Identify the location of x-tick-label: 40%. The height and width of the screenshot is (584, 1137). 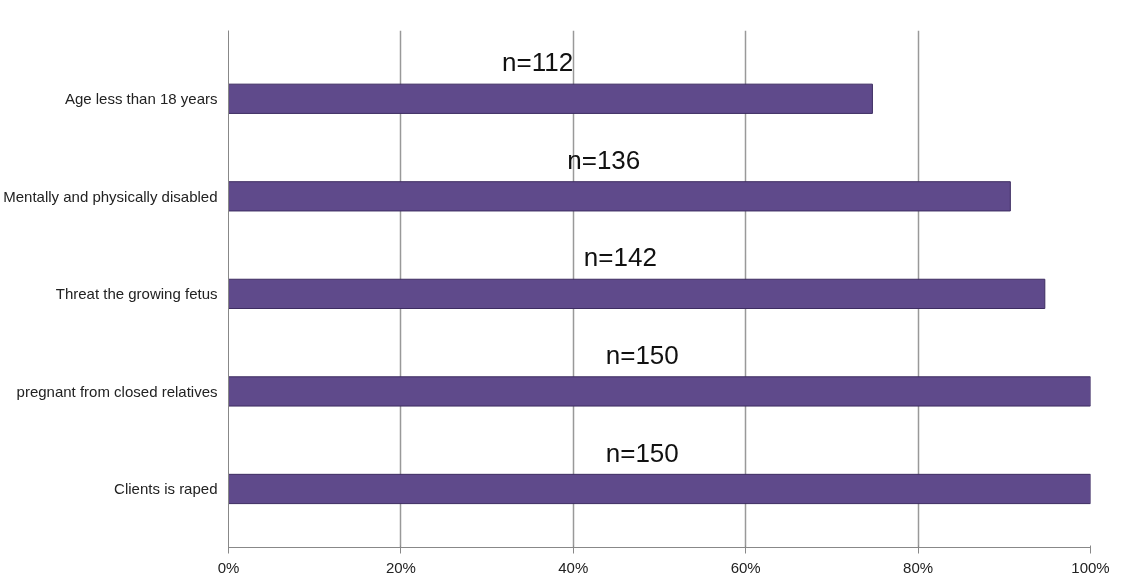
(573, 567).